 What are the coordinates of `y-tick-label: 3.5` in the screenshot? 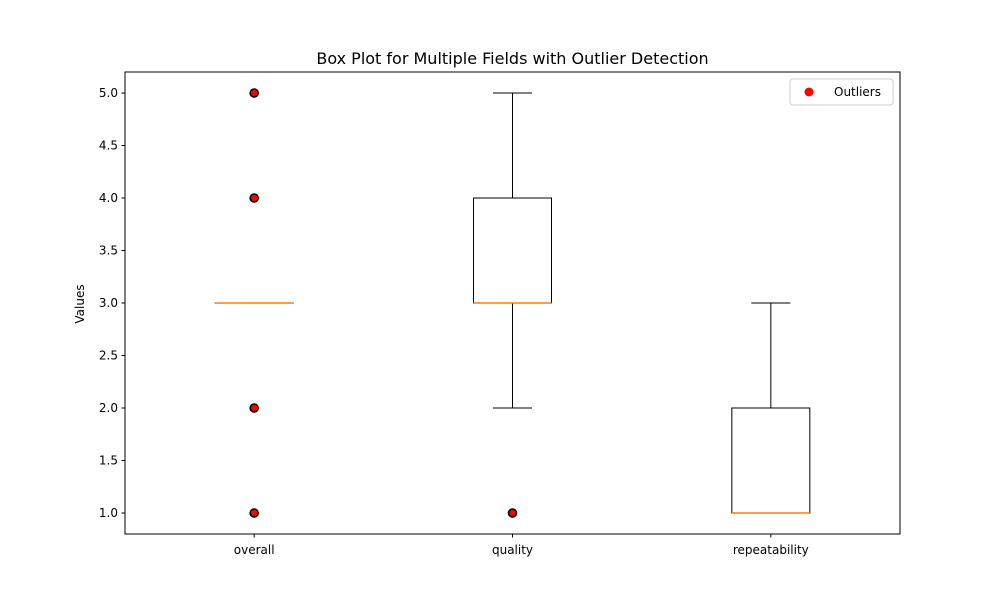 It's located at (108, 251).